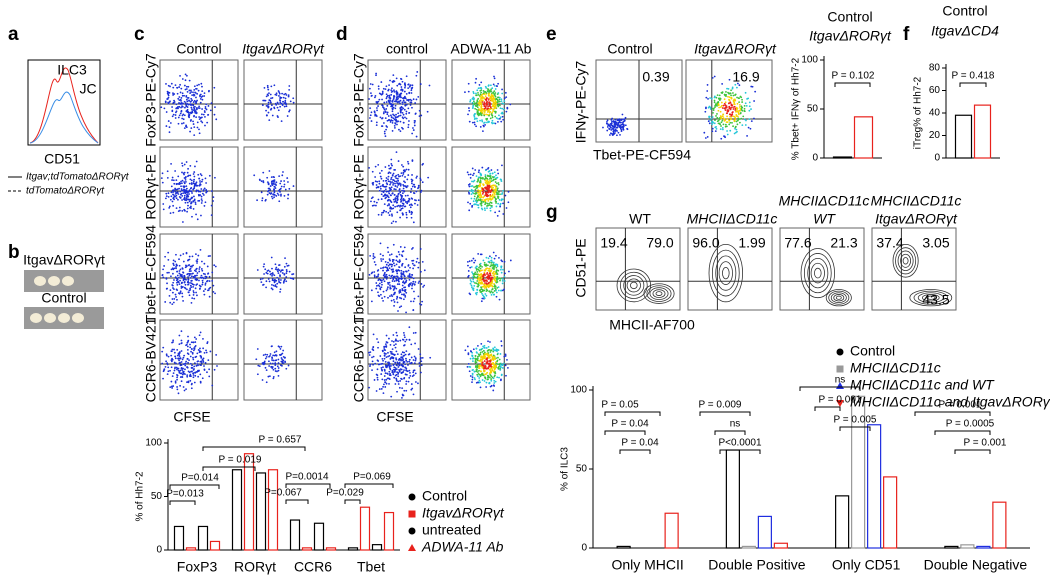  I want to click on label: 1.99, so click(751, 243).